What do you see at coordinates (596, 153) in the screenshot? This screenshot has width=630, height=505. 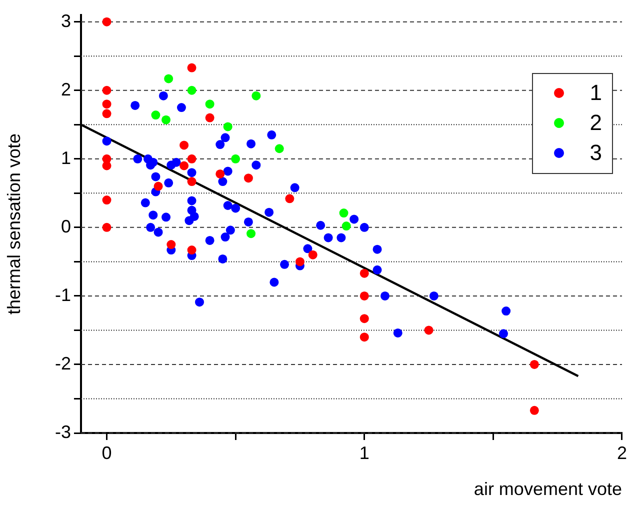 I see `legend-label: 3` at bounding box center [596, 153].